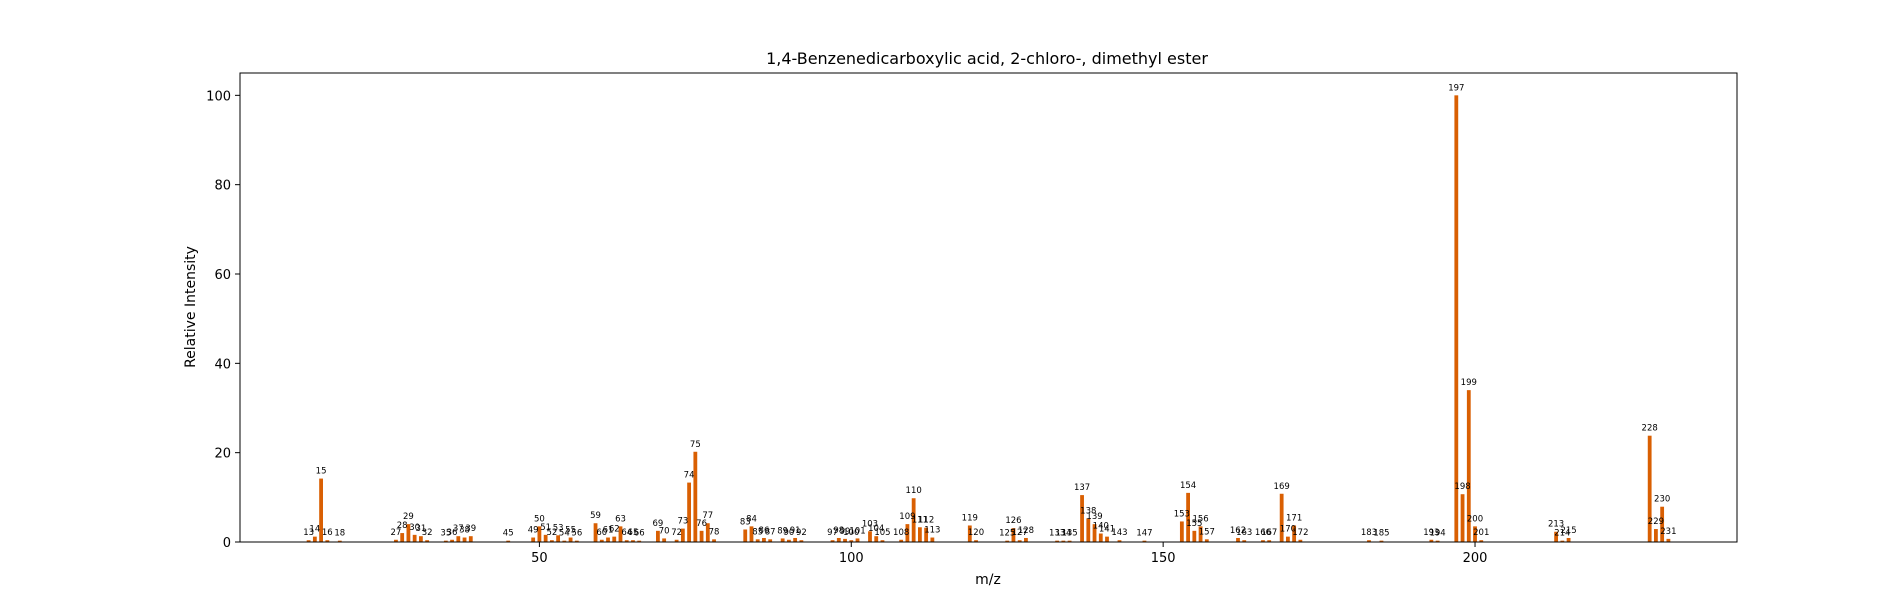 The image size is (1900, 600). What do you see at coordinates (222, 275) in the screenshot?
I see `y-tick-label: 60` at bounding box center [222, 275].